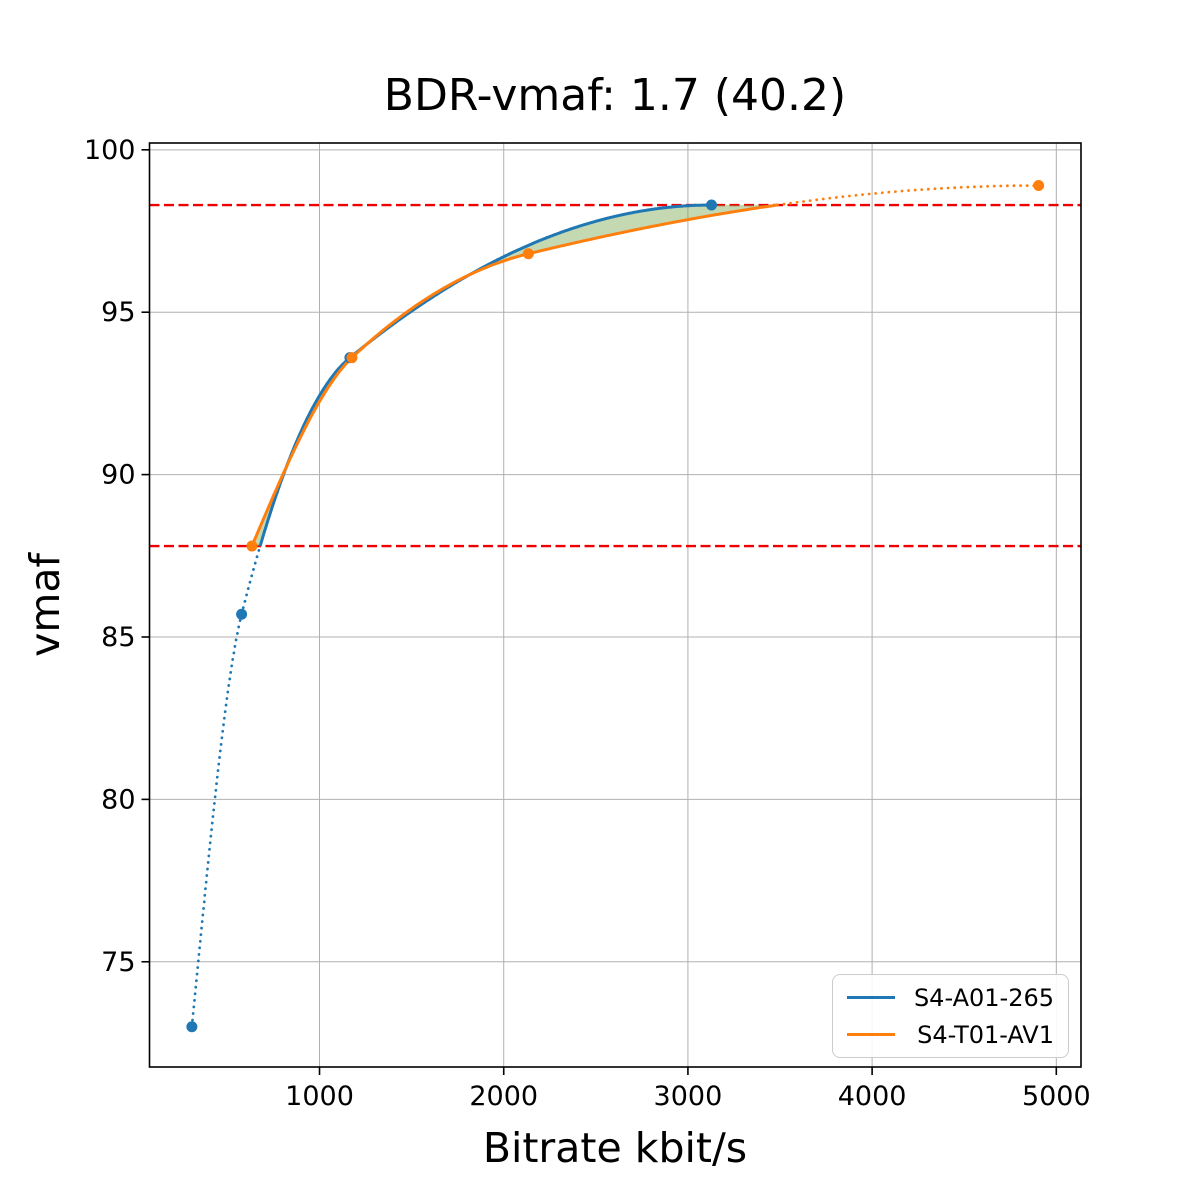 The image size is (1200, 1200). What do you see at coordinates (118, 312) in the screenshot?
I see `y-tick-label: 95` at bounding box center [118, 312].